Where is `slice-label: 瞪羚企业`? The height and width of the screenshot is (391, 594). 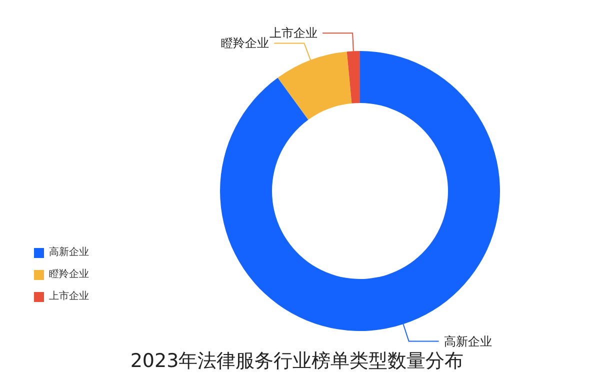
slice-label: 瞪羚企业 is located at coordinates (245, 43).